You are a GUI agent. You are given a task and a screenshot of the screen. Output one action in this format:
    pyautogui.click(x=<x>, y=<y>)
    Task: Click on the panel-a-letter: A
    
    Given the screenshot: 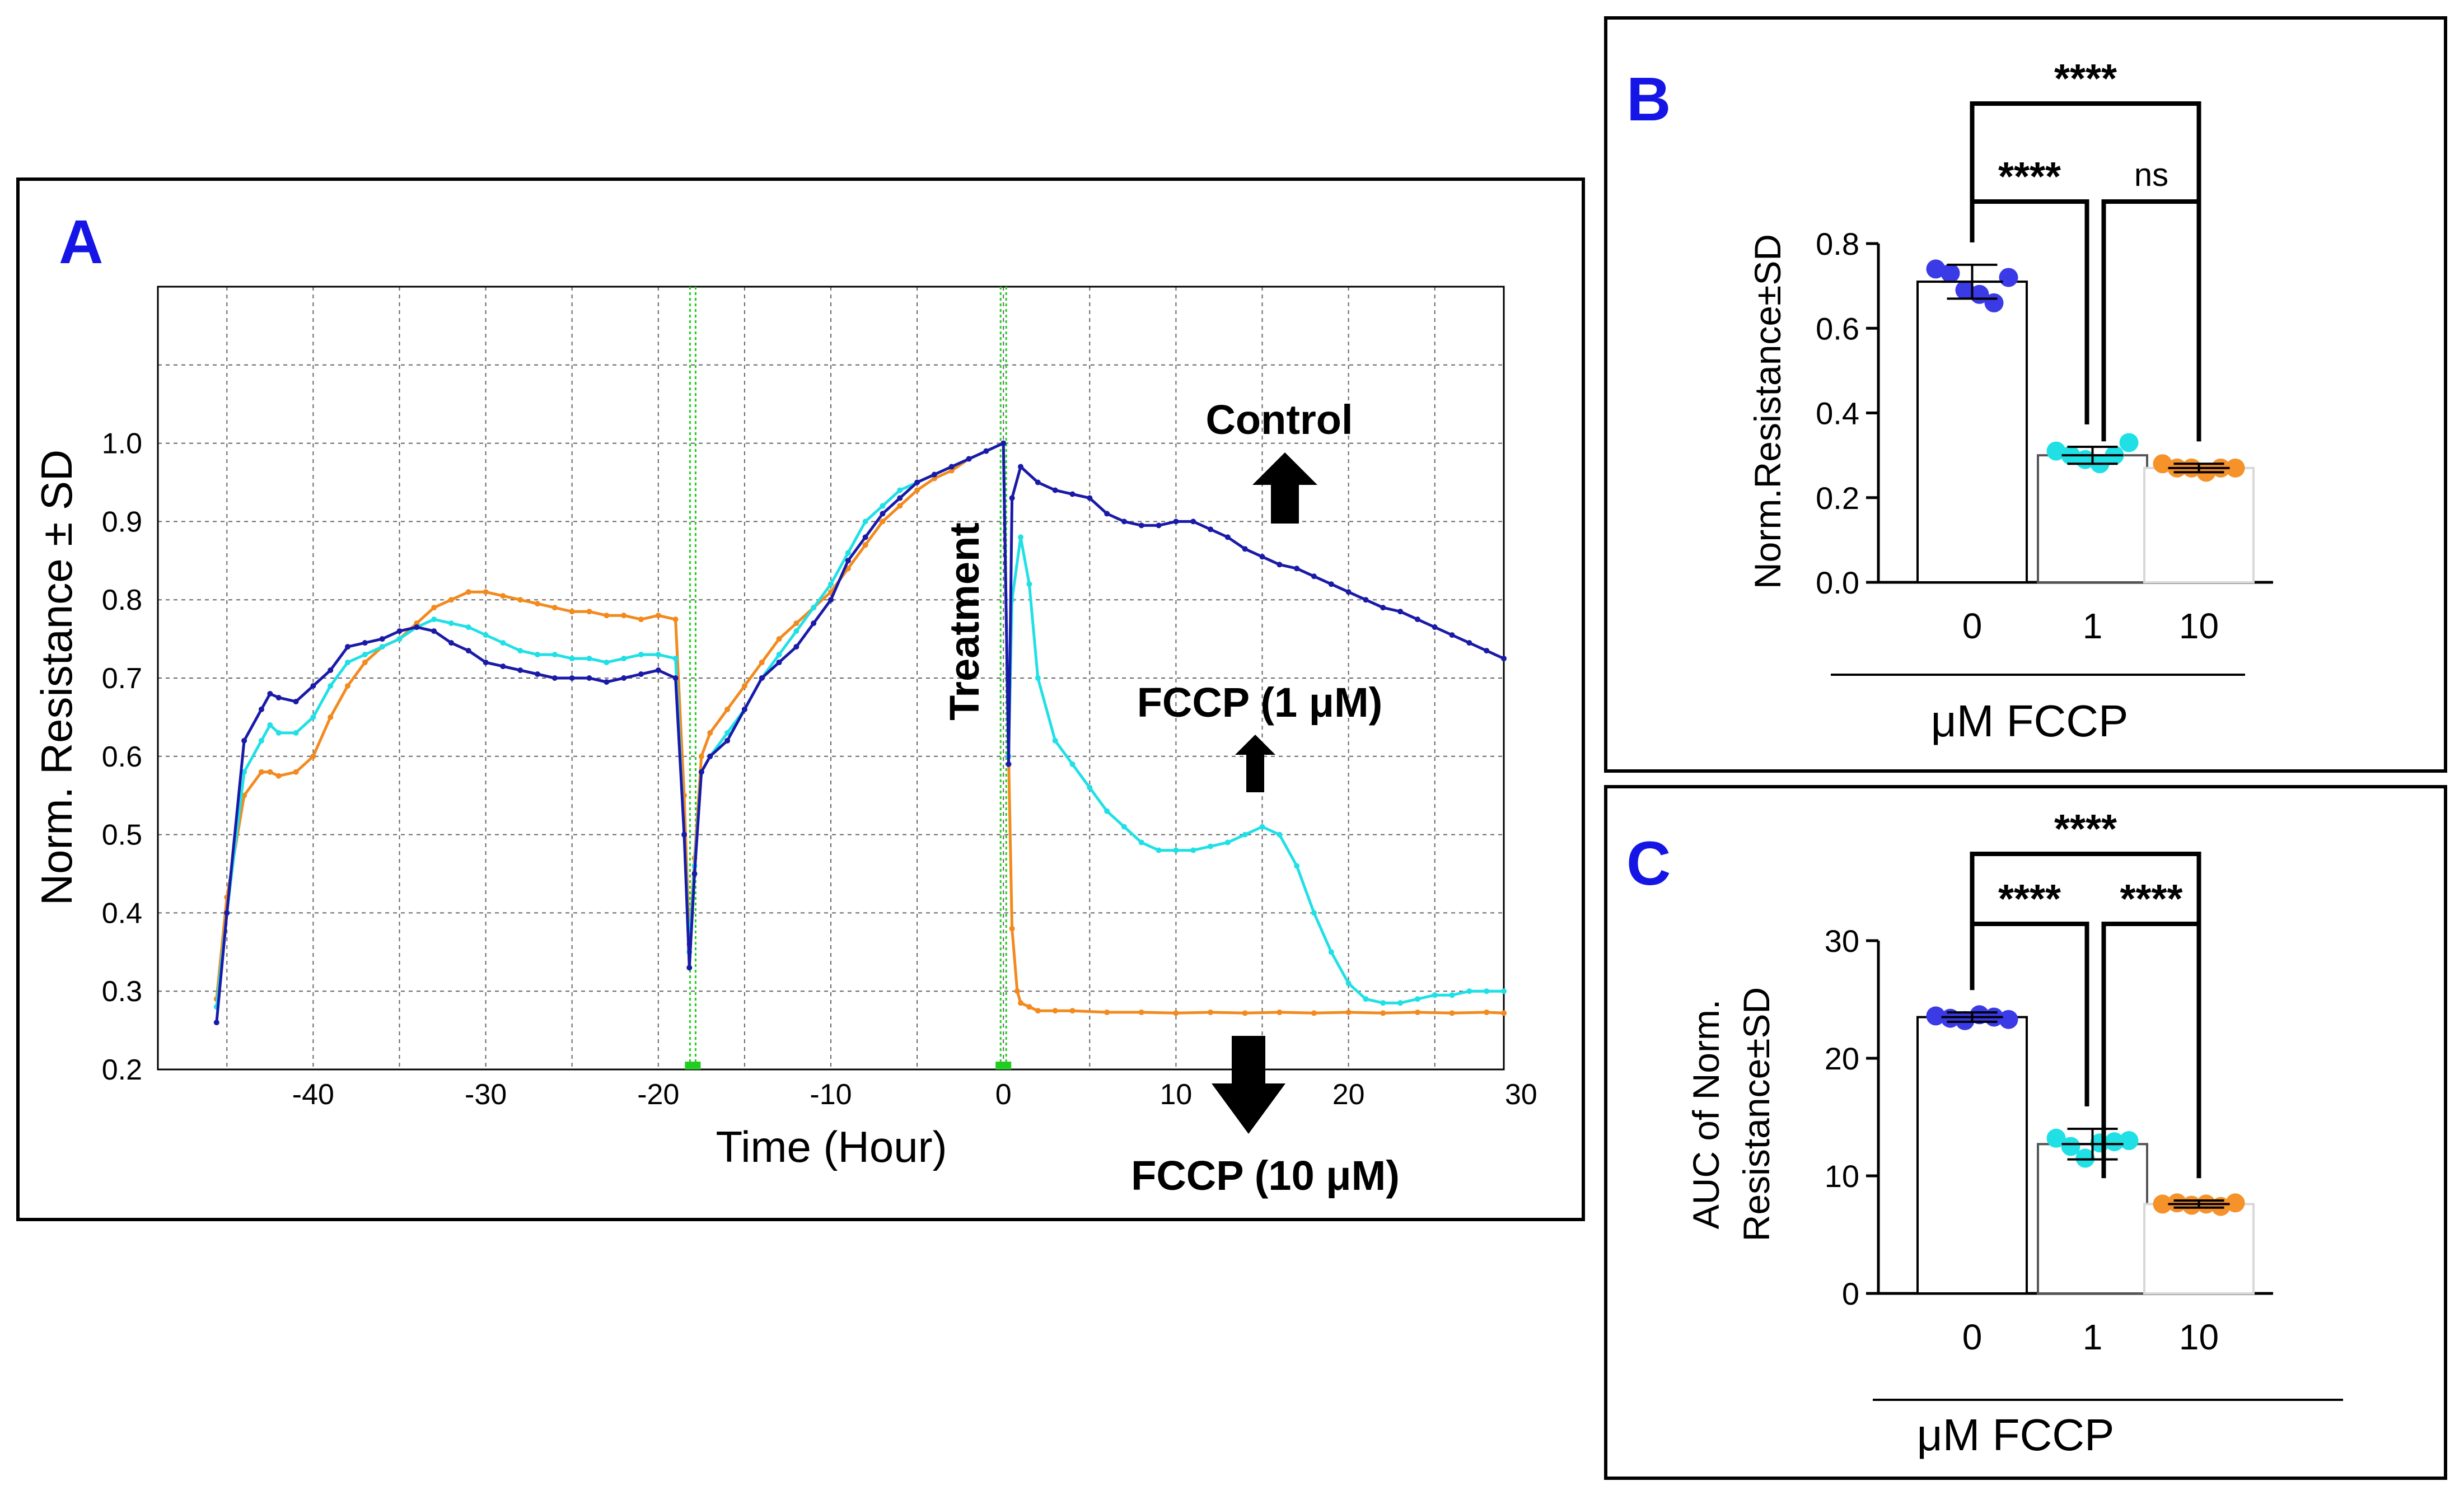 What is the action you would take?
    pyautogui.click(x=81, y=243)
    